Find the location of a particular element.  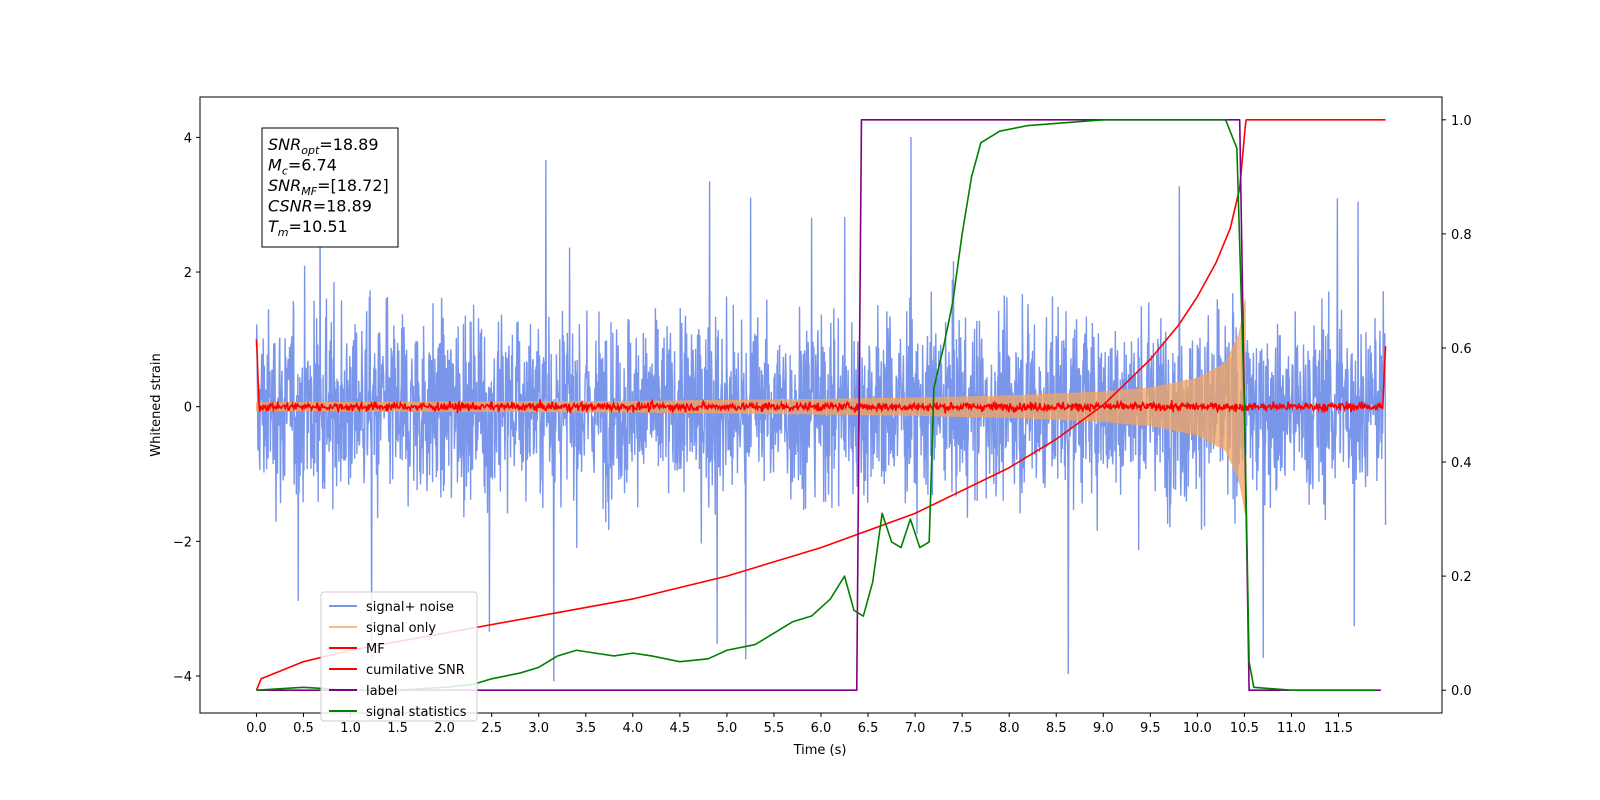

annotation-symbol: T is located at coordinates (273, 226).